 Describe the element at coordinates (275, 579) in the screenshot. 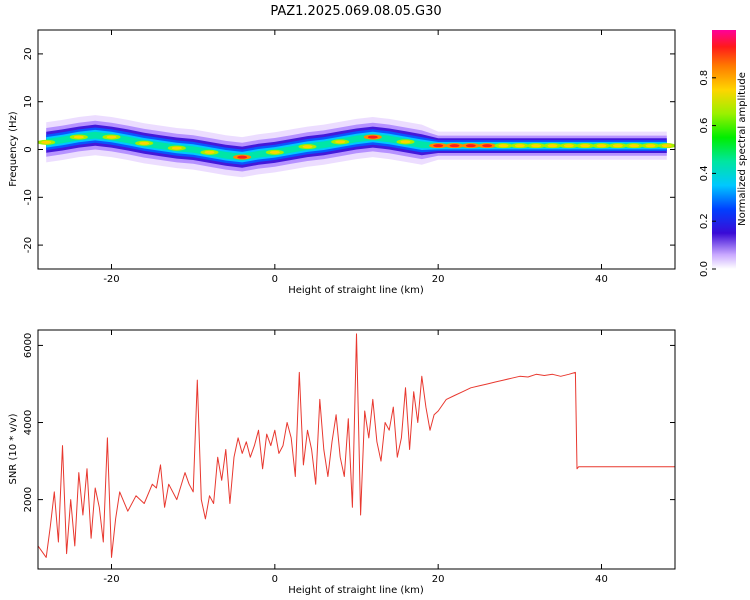

I see `snr-xtick-label: 0` at that location.